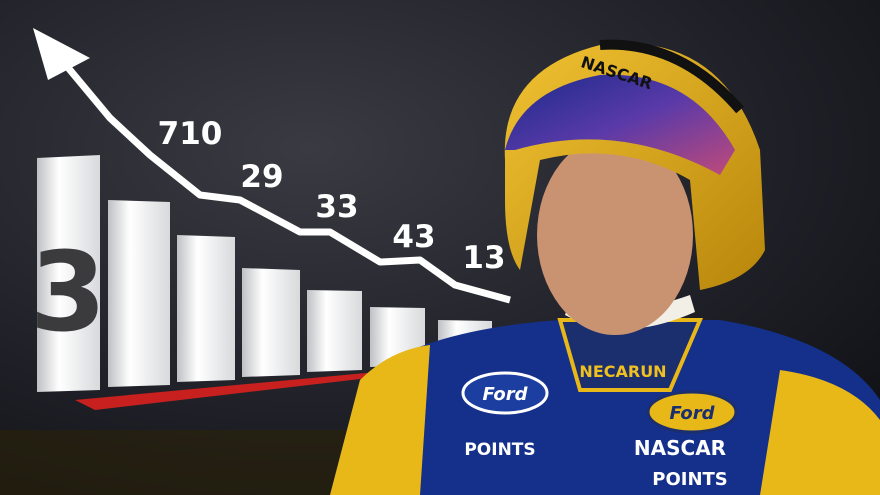  I want to click on value-label: 29, so click(261, 177).